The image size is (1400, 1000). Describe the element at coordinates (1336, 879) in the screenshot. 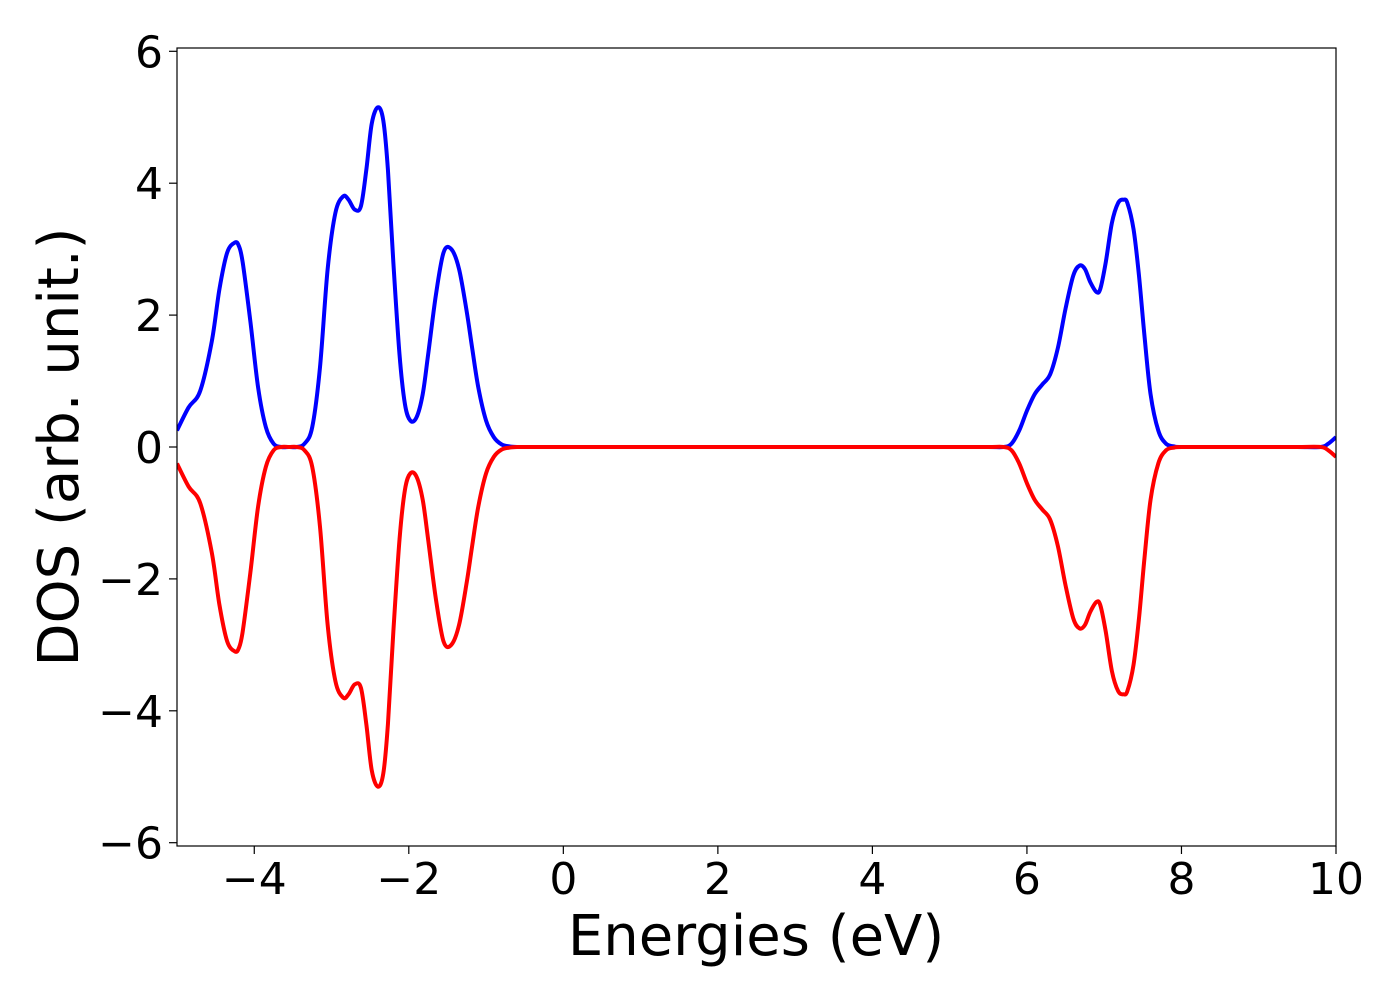

I see `x-tick-label: 10` at that location.